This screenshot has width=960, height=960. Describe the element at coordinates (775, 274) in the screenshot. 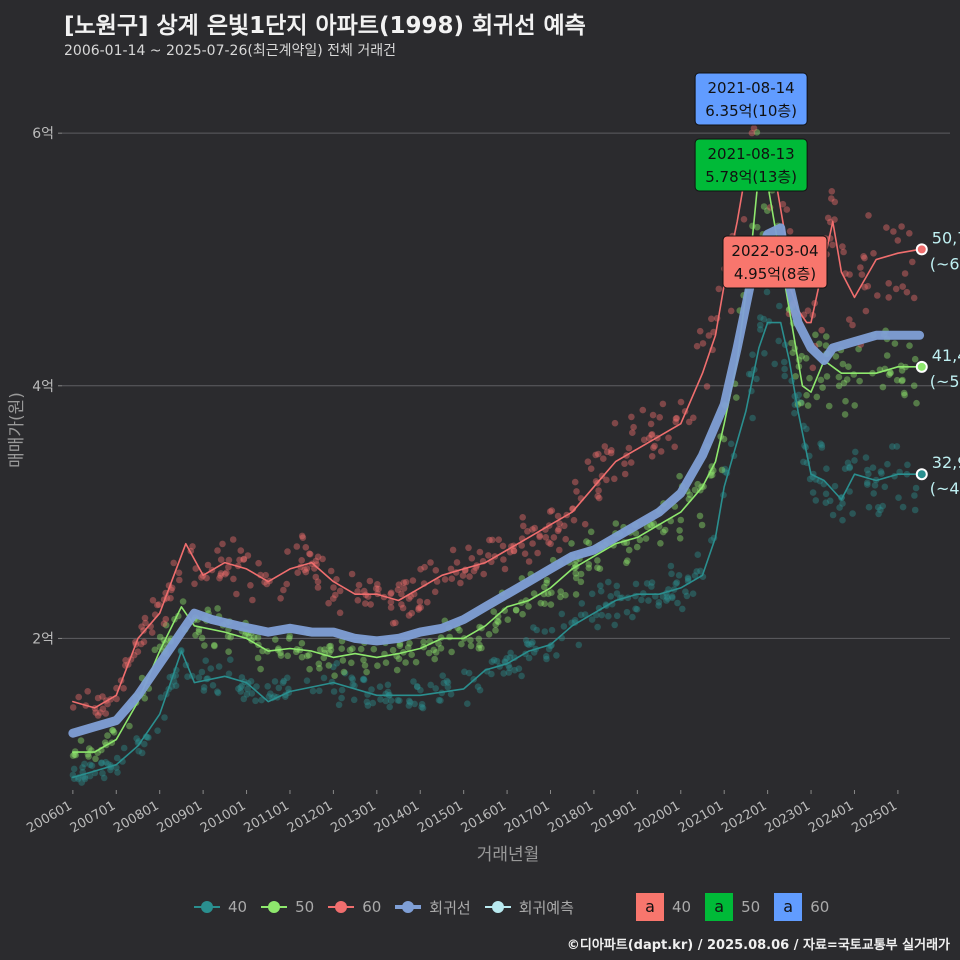

I see `annotation-price: 4.95억(8층)` at that location.